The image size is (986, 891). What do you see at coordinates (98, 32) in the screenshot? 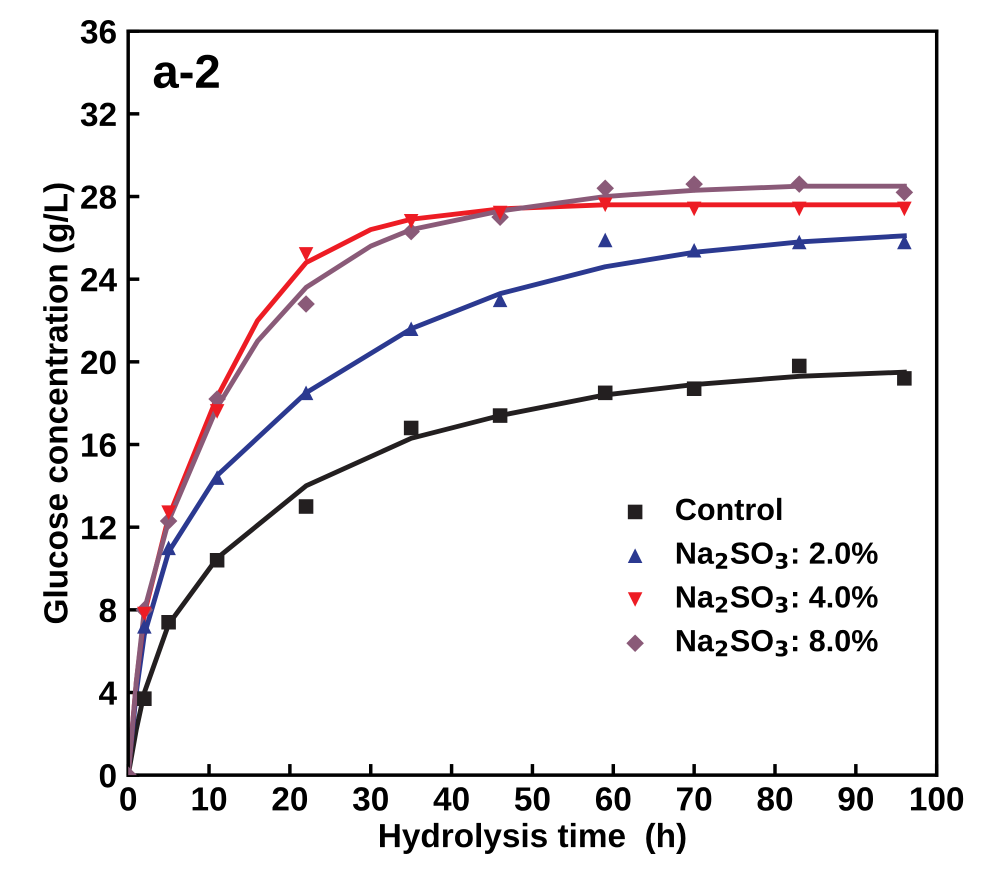
I see `y-tick-label: 36` at bounding box center [98, 32].